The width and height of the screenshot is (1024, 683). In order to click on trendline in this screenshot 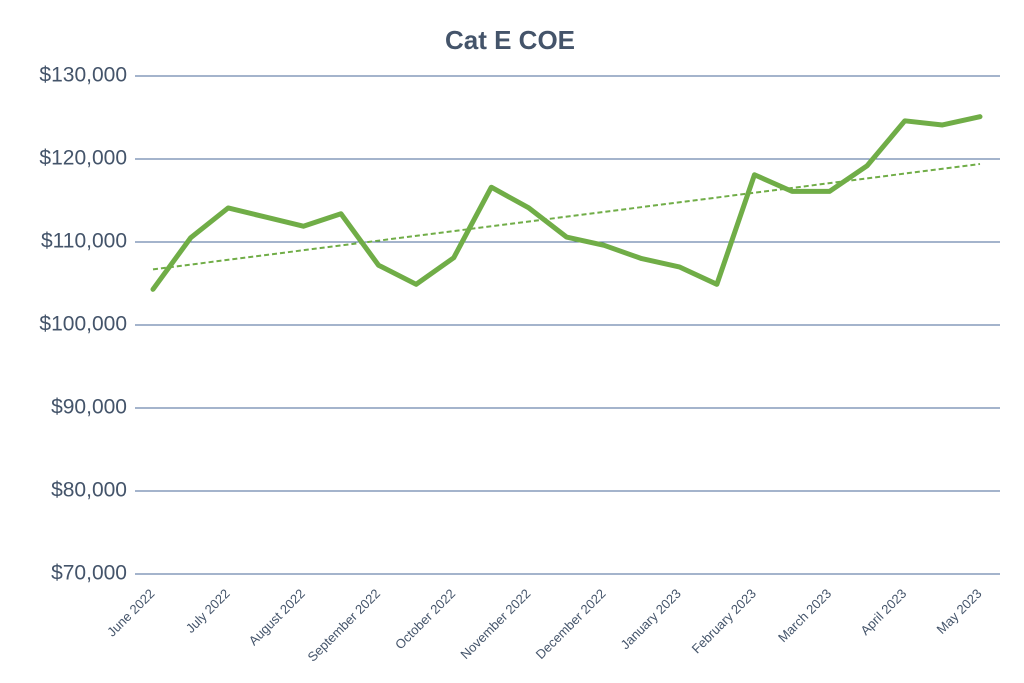, I will do `click(566, 216)`.